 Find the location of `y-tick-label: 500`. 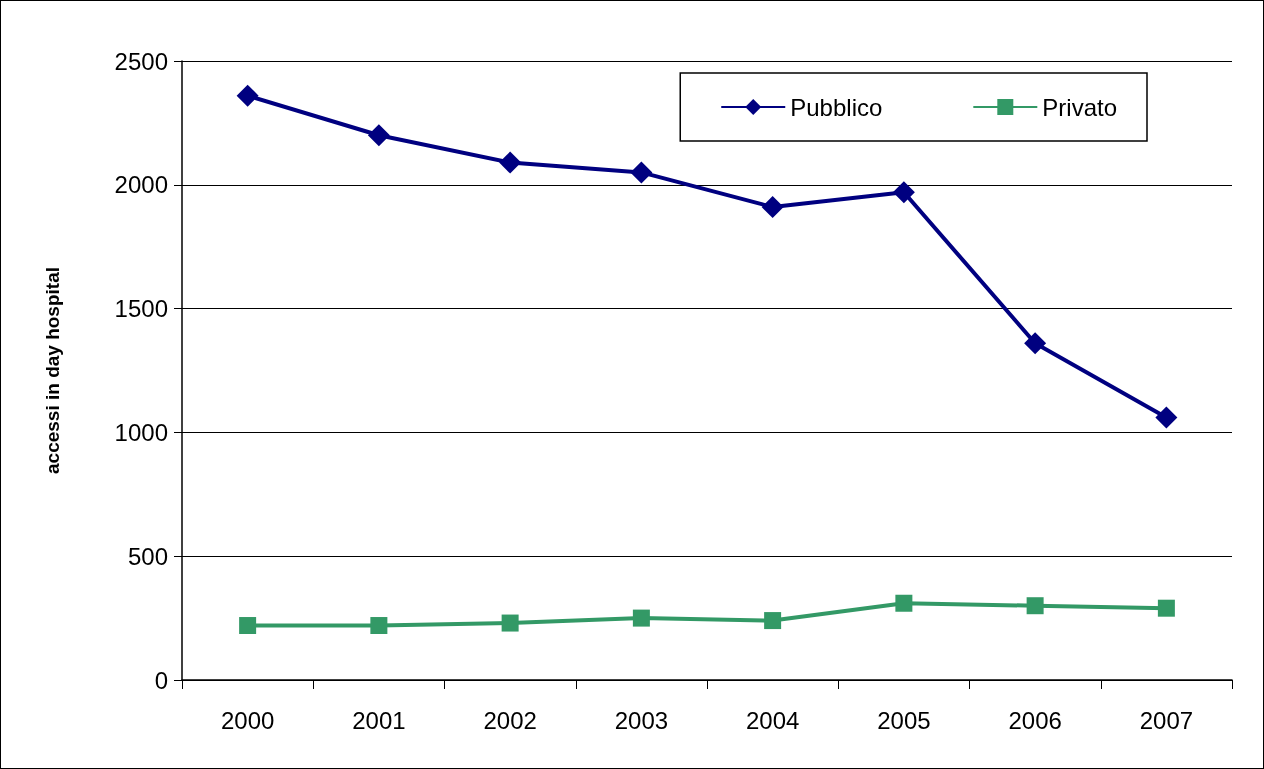

y-tick-label: 500 is located at coordinates (147, 556).